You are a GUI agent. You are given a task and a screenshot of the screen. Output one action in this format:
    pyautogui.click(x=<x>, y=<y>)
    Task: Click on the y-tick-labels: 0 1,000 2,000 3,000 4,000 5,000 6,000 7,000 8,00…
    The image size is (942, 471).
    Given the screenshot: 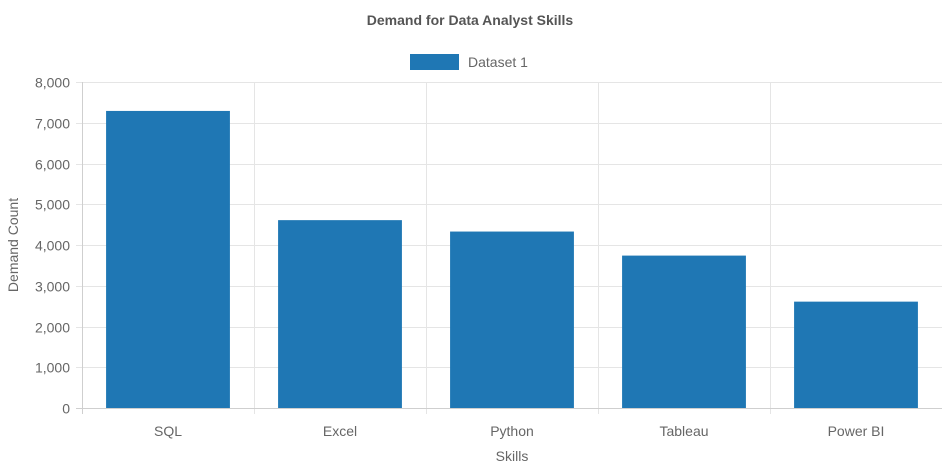 What is the action you would take?
    pyautogui.click(x=52, y=246)
    